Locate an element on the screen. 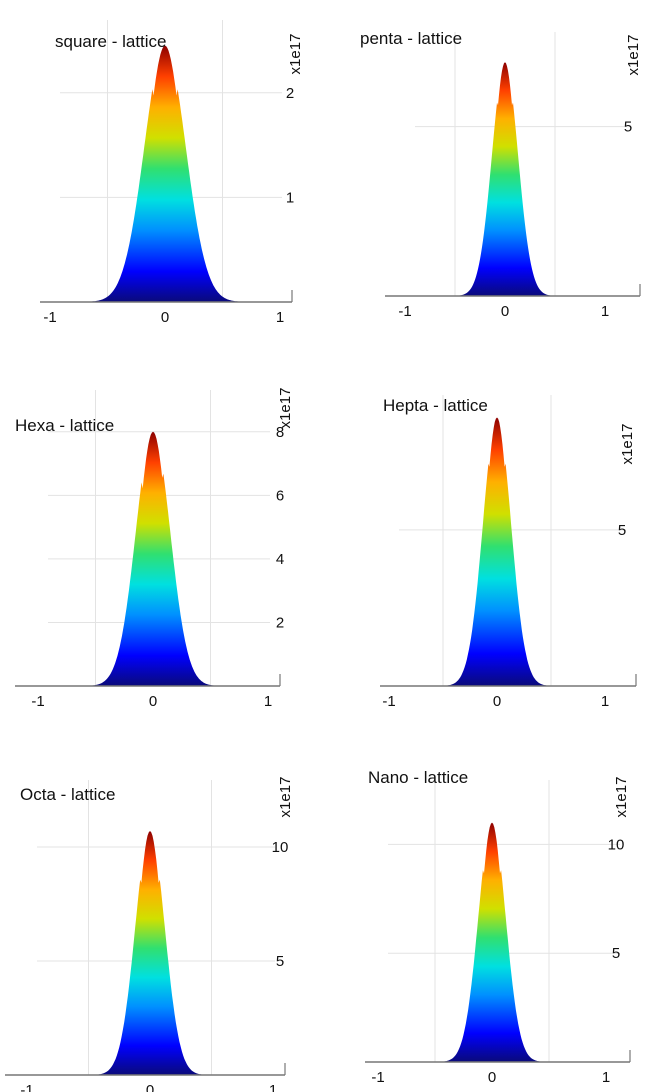  y-tick-label: 1 is located at coordinates (290, 197).